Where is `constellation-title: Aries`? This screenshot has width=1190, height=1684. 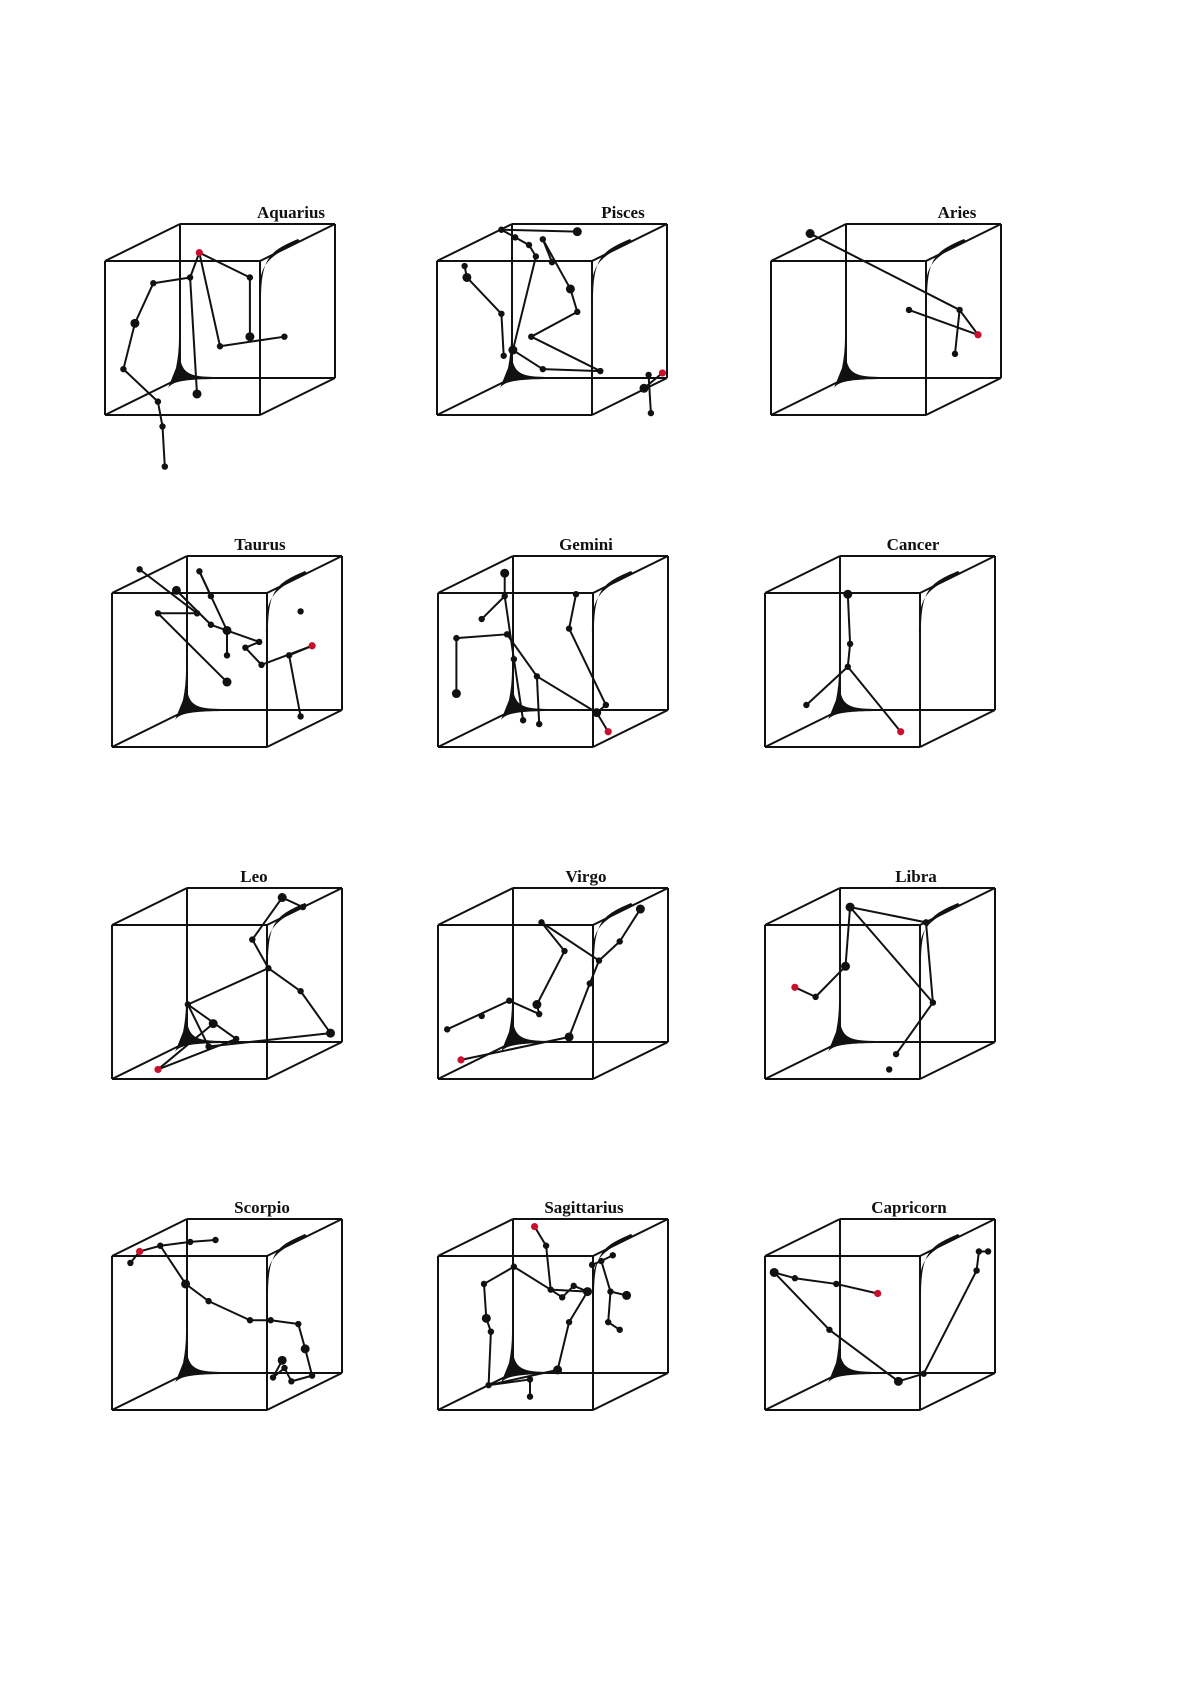
constellation-title: Aries is located at coordinates (957, 212).